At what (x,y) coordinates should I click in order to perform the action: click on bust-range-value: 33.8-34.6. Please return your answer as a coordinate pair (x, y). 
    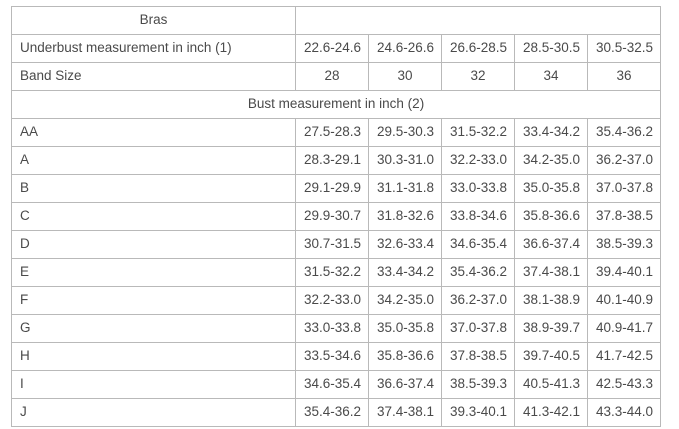
    Looking at the image, I should click on (478, 216).